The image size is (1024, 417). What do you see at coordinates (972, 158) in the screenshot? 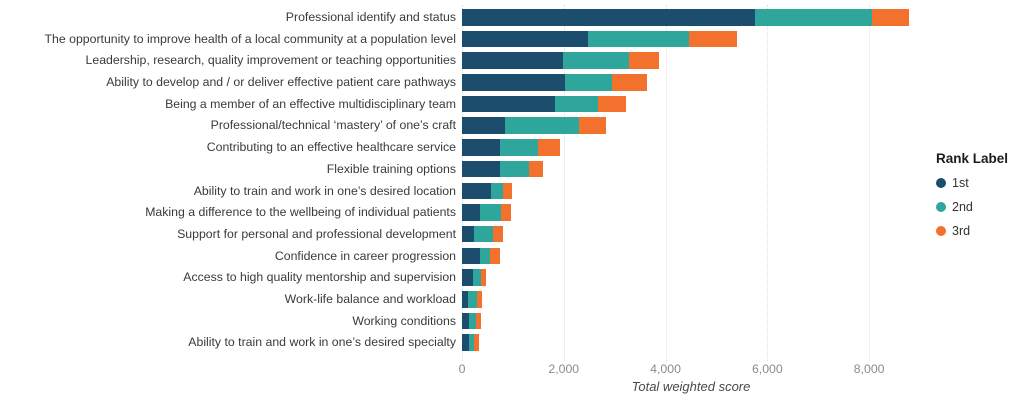
I see `legend-title: Rank Label` at bounding box center [972, 158].